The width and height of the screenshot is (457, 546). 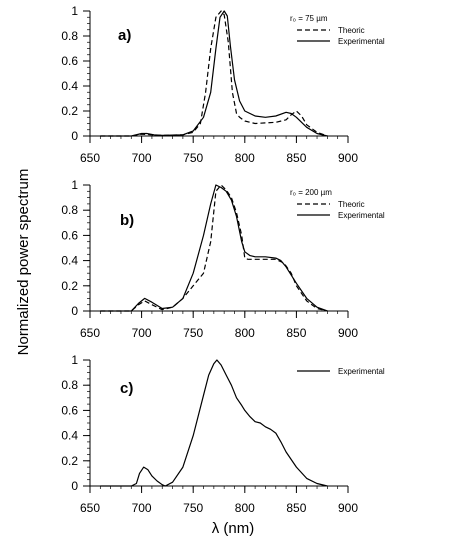 I want to click on panel-label: a), so click(x=124, y=35).